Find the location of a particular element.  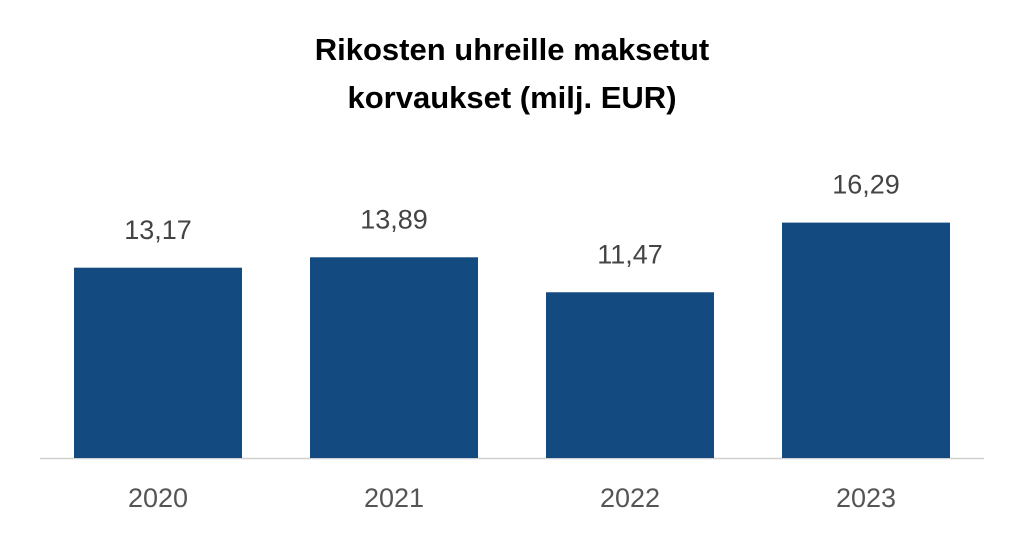

chart-title: korvaukset (milj. EUR) is located at coordinates (511, 97).